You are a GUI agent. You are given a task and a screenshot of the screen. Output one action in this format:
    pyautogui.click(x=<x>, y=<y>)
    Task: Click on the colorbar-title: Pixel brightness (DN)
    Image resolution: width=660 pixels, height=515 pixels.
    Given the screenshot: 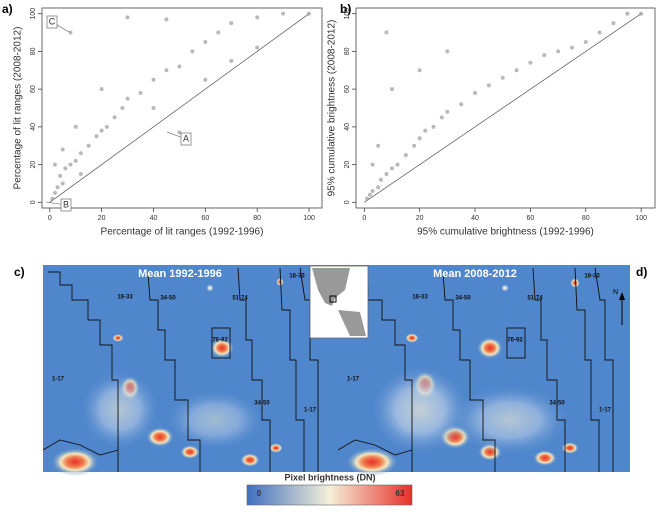 What is the action you would take?
    pyautogui.click(x=329, y=477)
    